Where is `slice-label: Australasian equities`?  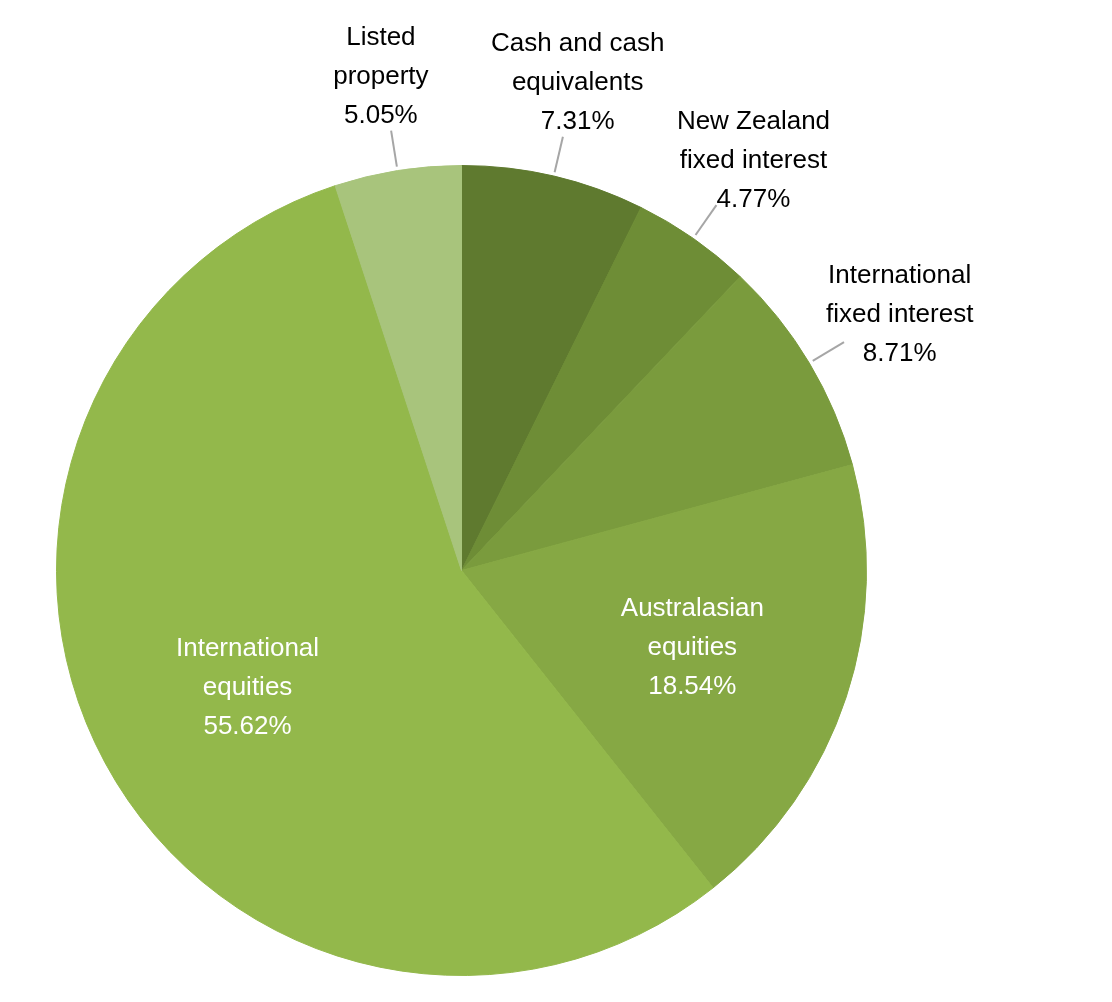
slice-label: Australasian equities is located at coordinates (692, 627).